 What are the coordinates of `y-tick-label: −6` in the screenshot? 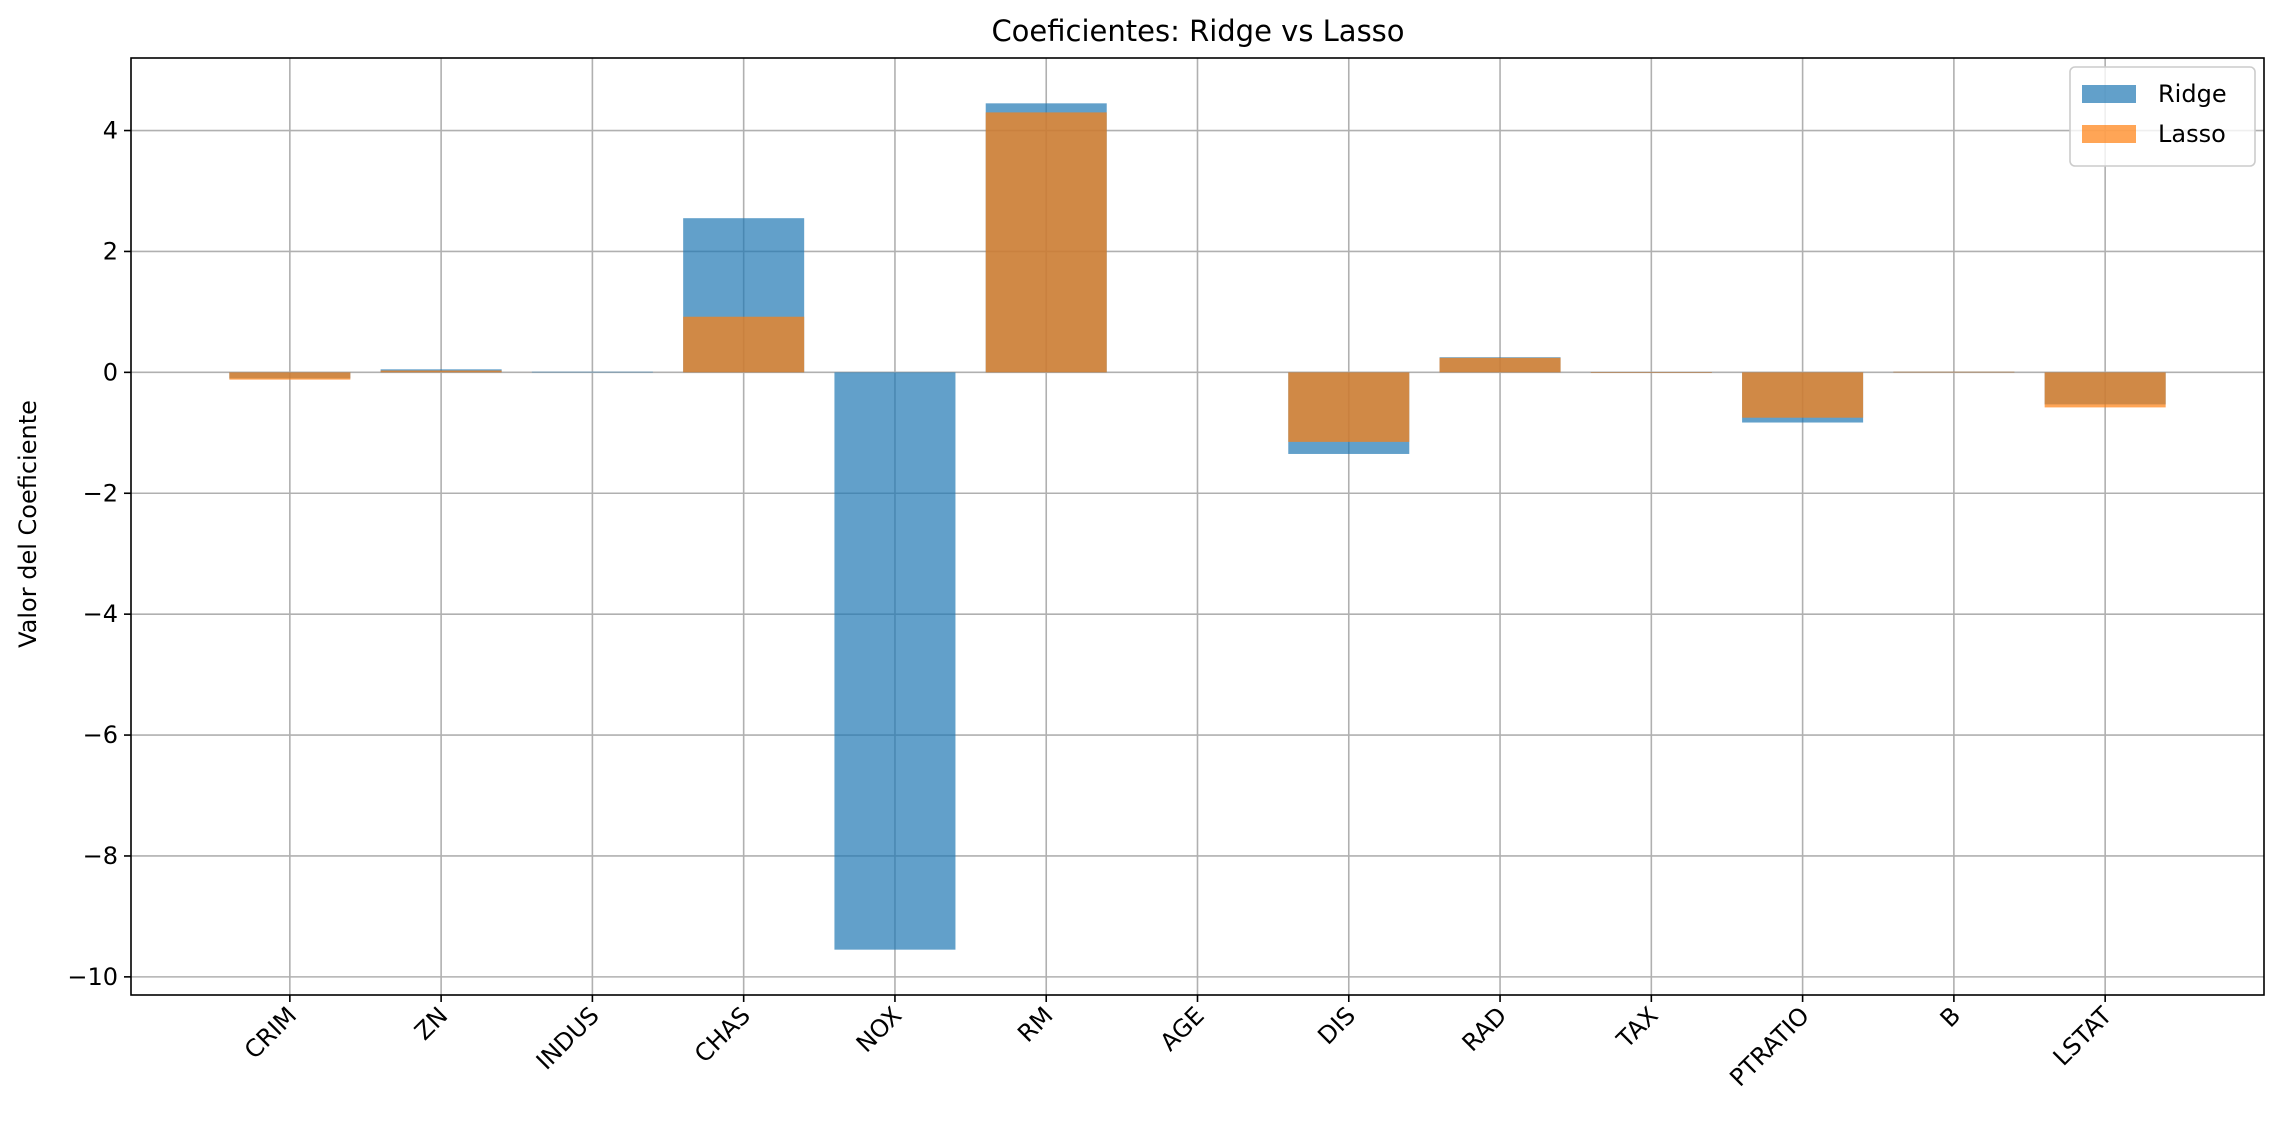 It's located at (100, 735).